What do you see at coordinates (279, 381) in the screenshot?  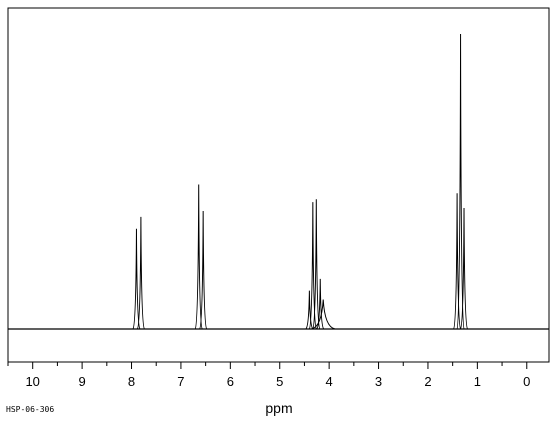 I see `x-tick-label: 5` at bounding box center [279, 381].